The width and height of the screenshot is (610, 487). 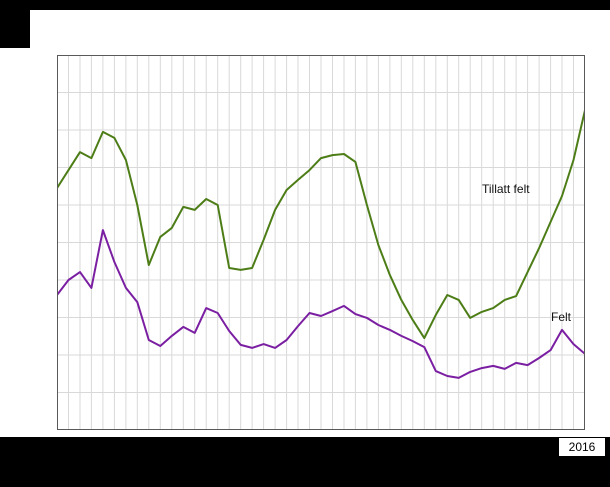 What do you see at coordinates (561, 317) in the screenshot?
I see `series-label-felt: Felt` at bounding box center [561, 317].